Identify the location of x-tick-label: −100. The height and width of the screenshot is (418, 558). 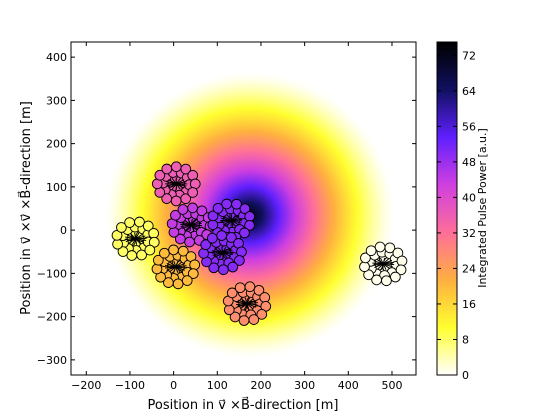
(130, 385).